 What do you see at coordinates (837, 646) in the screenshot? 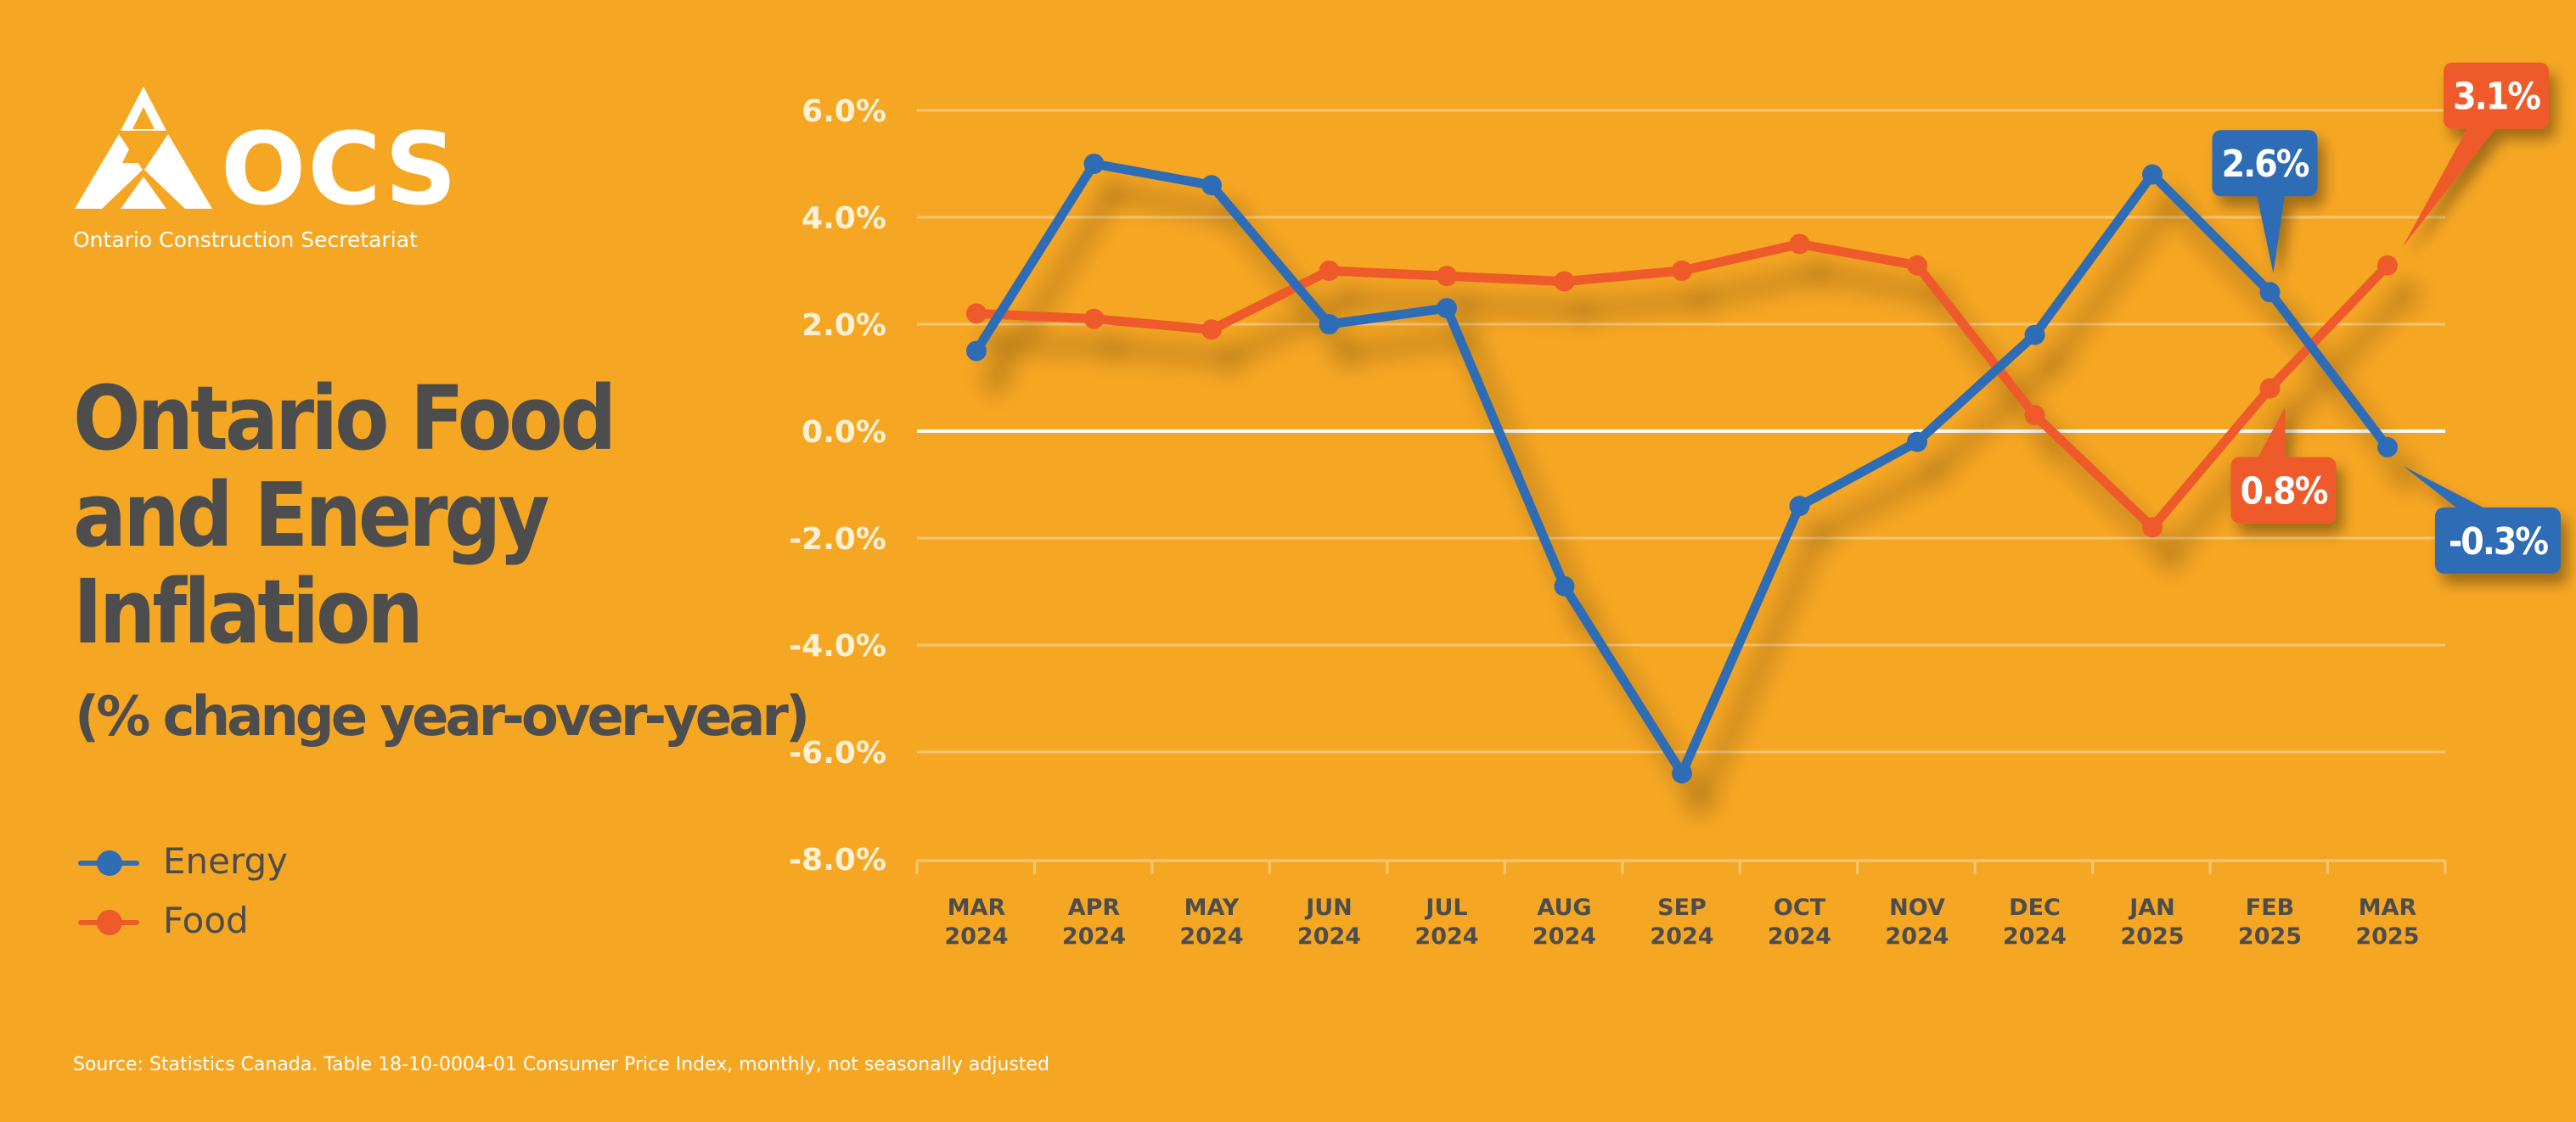
I see `y-tick-label: -4.0%` at bounding box center [837, 646].